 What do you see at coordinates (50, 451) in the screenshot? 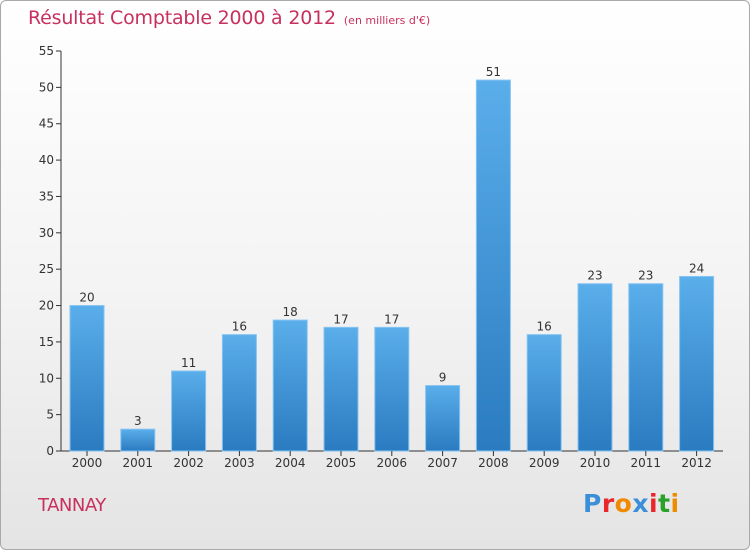
I see `y-tick-label: 0` at bounding box center [50, 451].